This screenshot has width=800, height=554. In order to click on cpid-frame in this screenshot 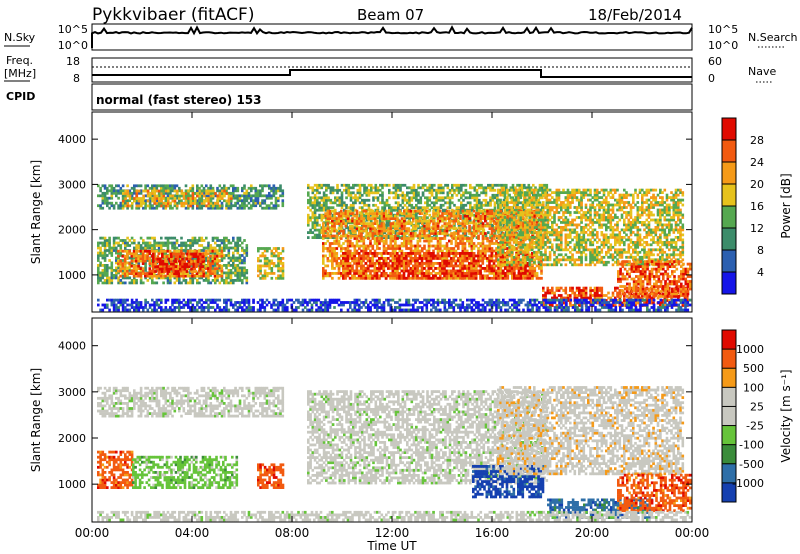, I will do `click(392, 97)`.